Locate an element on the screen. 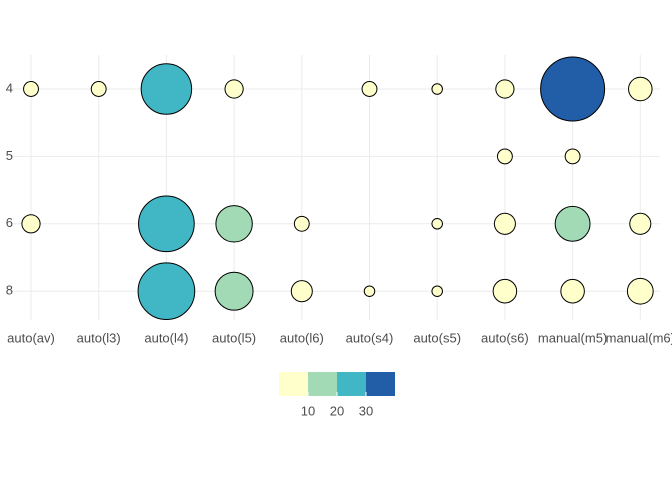 This screenshot has width=672, height=485. x-tick-label: auto(s6) is located at coordinates (505, 337).